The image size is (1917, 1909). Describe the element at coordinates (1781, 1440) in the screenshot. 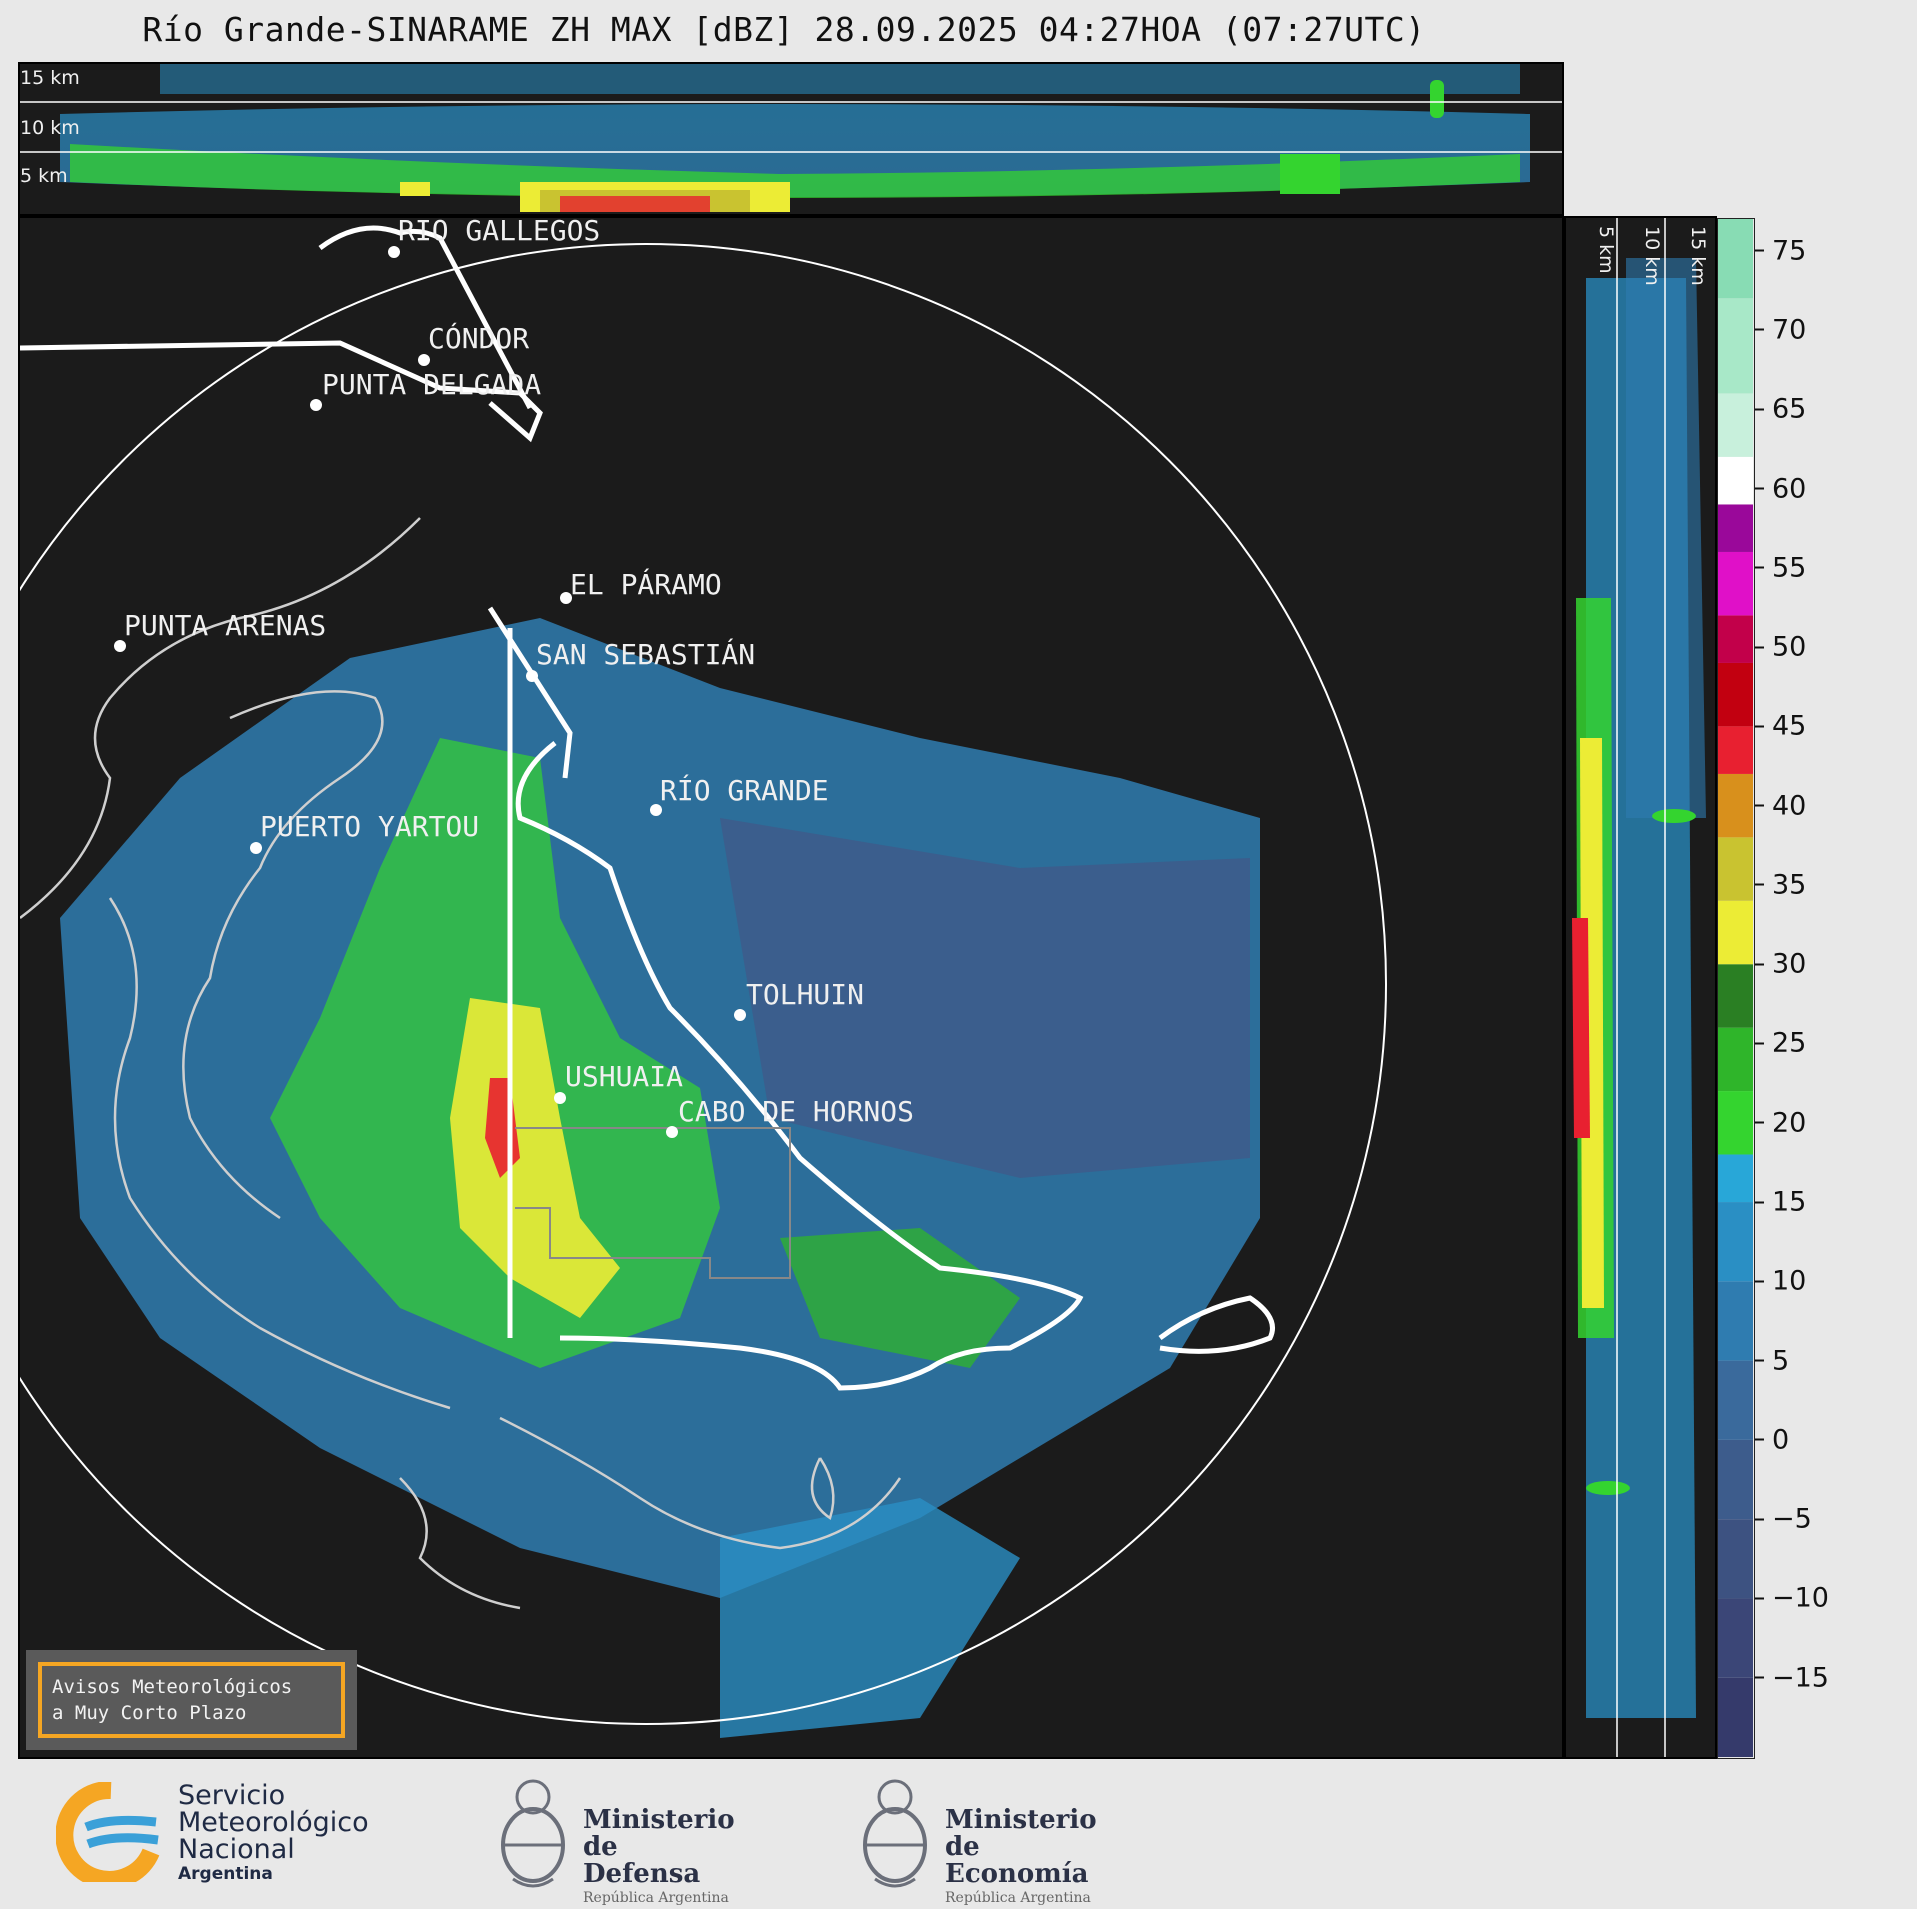

I see `colorbar-tick-label: 0` at that location.